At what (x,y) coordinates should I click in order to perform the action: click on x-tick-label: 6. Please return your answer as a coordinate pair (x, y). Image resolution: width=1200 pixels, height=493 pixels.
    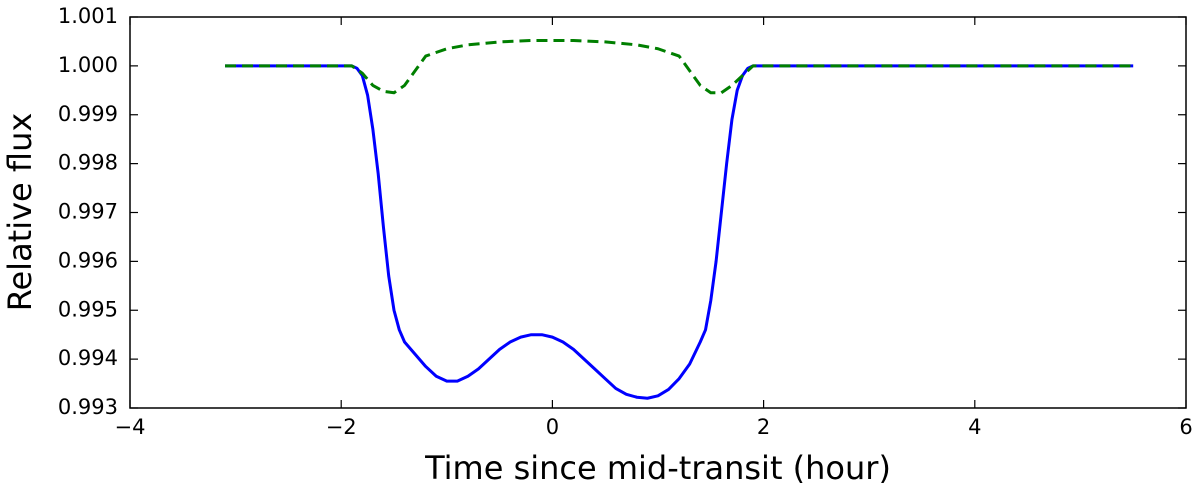
    Looking at the image, I should click on (1185, 427).